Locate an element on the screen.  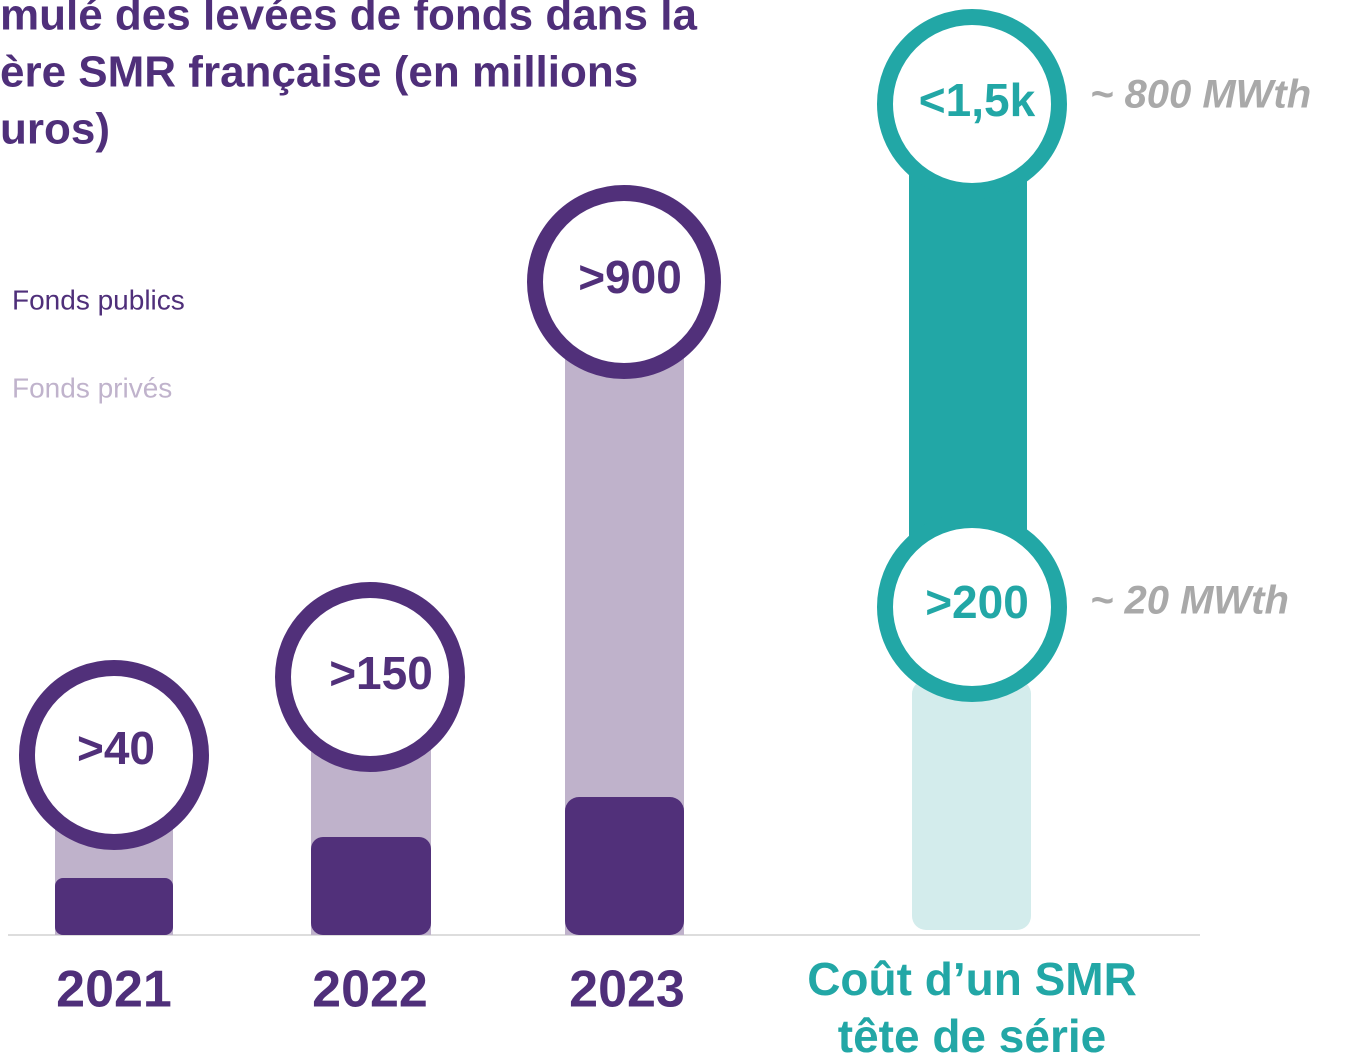
cost-label: <1,5k is located at coordinates (977, 100).